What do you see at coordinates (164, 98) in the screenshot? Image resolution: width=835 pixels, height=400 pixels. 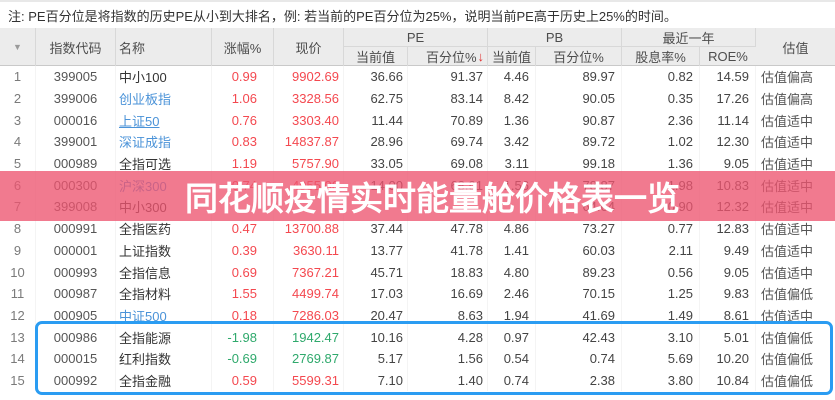 I see `index-name-link: 创业板指` at bounding box center [164, 98].